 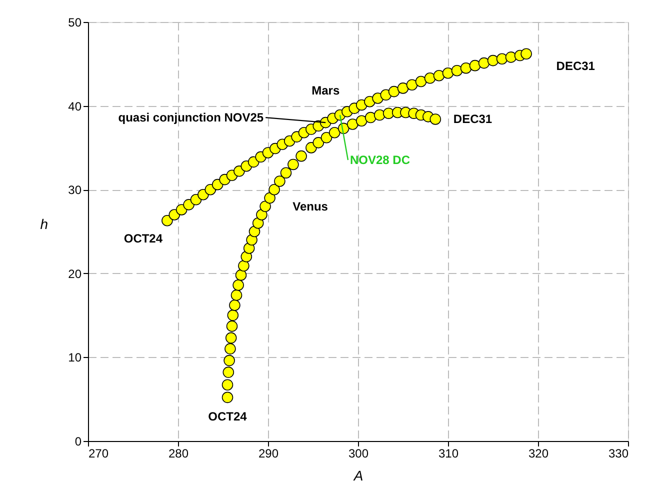 What do you see at coordinates (78, 441) in the screenshot?
I see `y-tick-label: 0` at bounding box center [78, 441].